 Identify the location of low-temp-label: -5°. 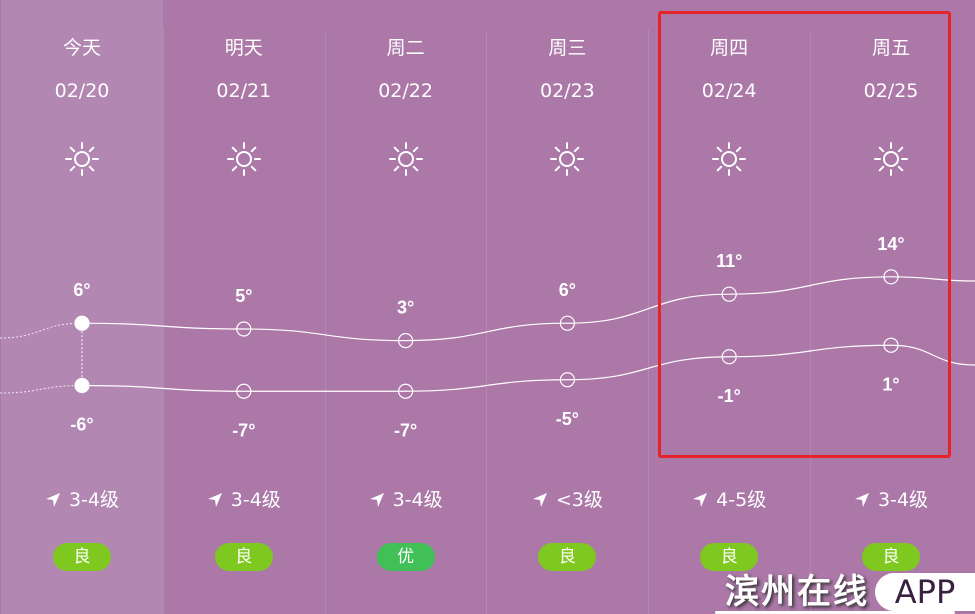
(567, 419).